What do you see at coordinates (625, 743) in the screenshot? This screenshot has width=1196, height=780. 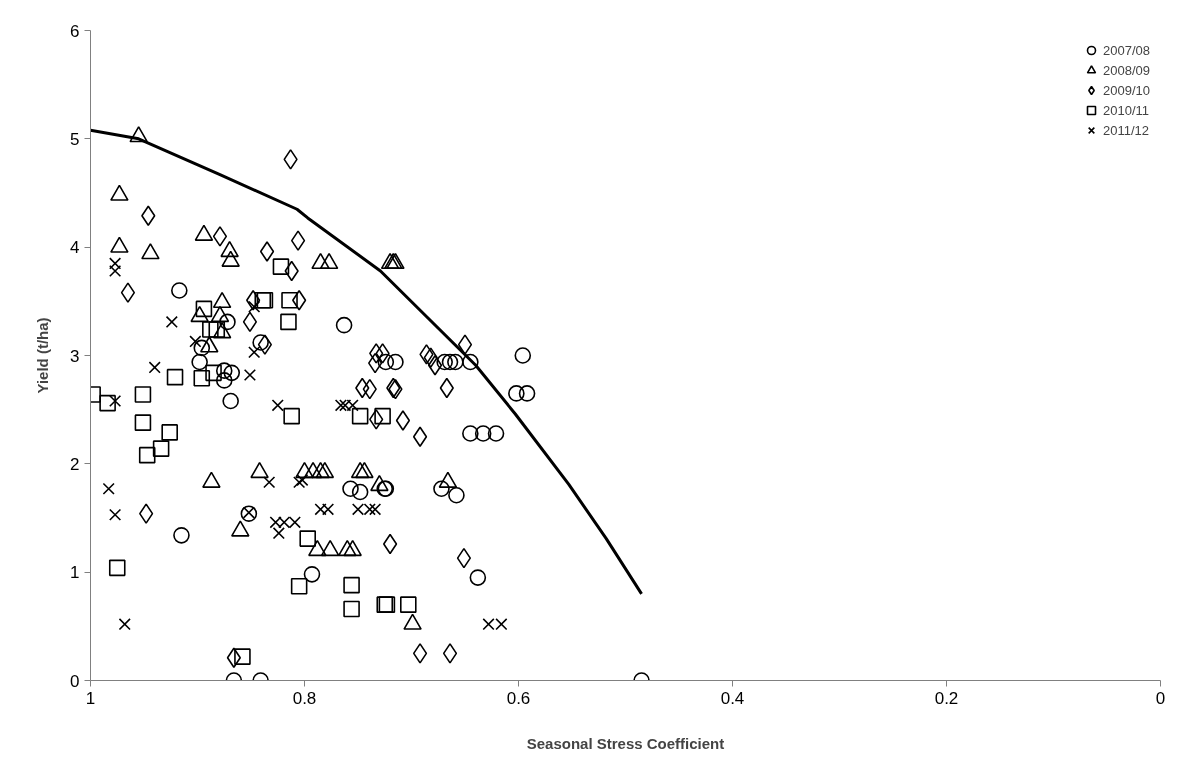 I see `x-axis-title: Seasonal Stress Coefficient` at bounding box center [625, 743].